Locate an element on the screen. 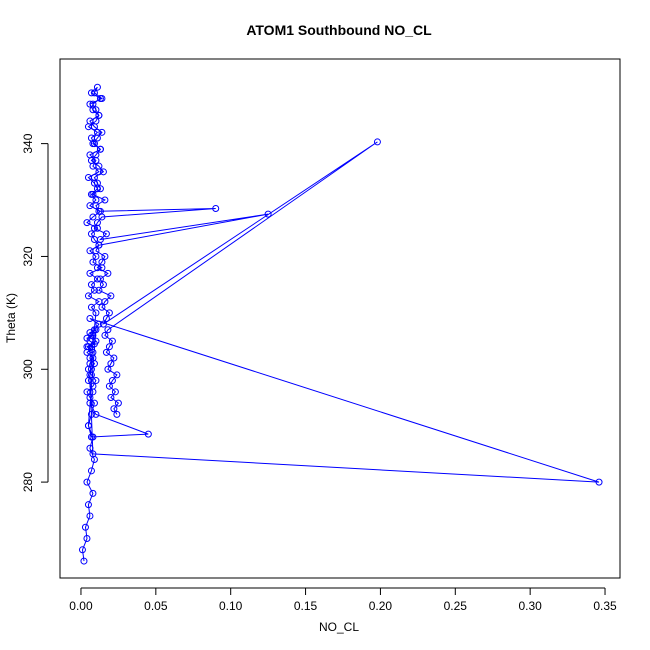  x-axis: 0.00 0.05 0.10 0.15 0.20 0.25 0.30 0.35 is located at coordinates (343, 600).